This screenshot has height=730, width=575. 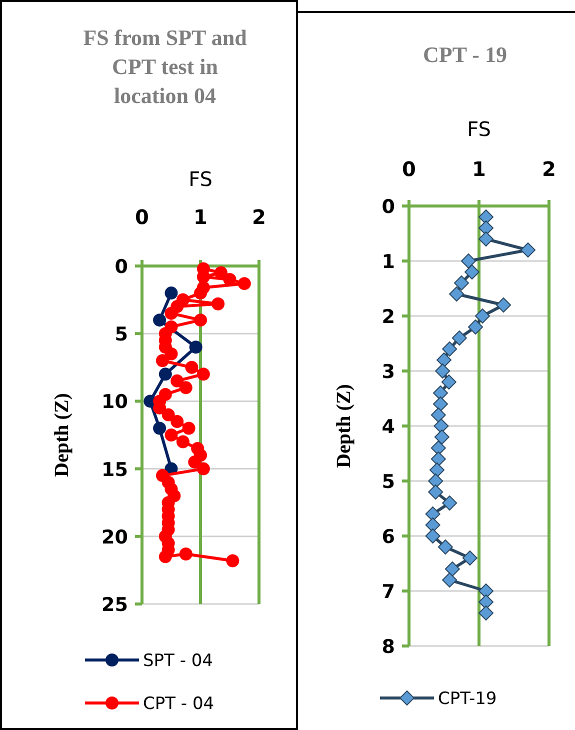 What do you see at coordinates (115, 469) in the screenshot?
I see `y-tick-label: 15` at bounding box center [115, 469].